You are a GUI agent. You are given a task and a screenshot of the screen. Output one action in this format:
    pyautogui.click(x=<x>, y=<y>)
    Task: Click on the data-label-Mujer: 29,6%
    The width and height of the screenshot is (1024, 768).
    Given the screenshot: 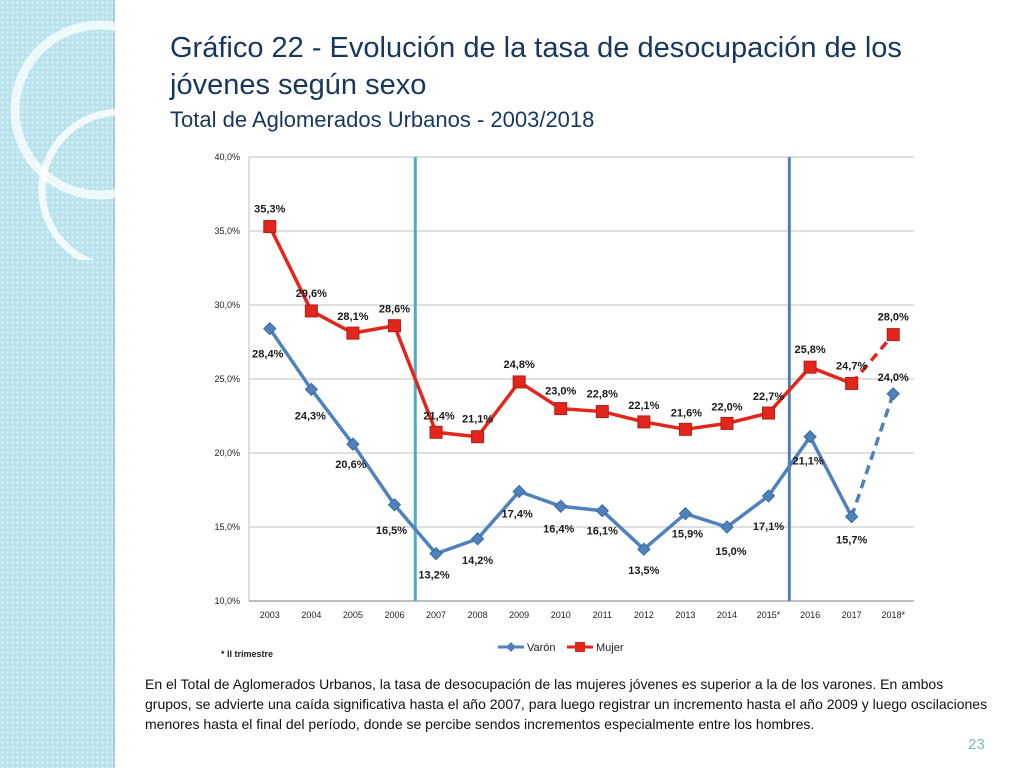 What is the action you would take?
    pyautogui.click(x=311, y=294)
    